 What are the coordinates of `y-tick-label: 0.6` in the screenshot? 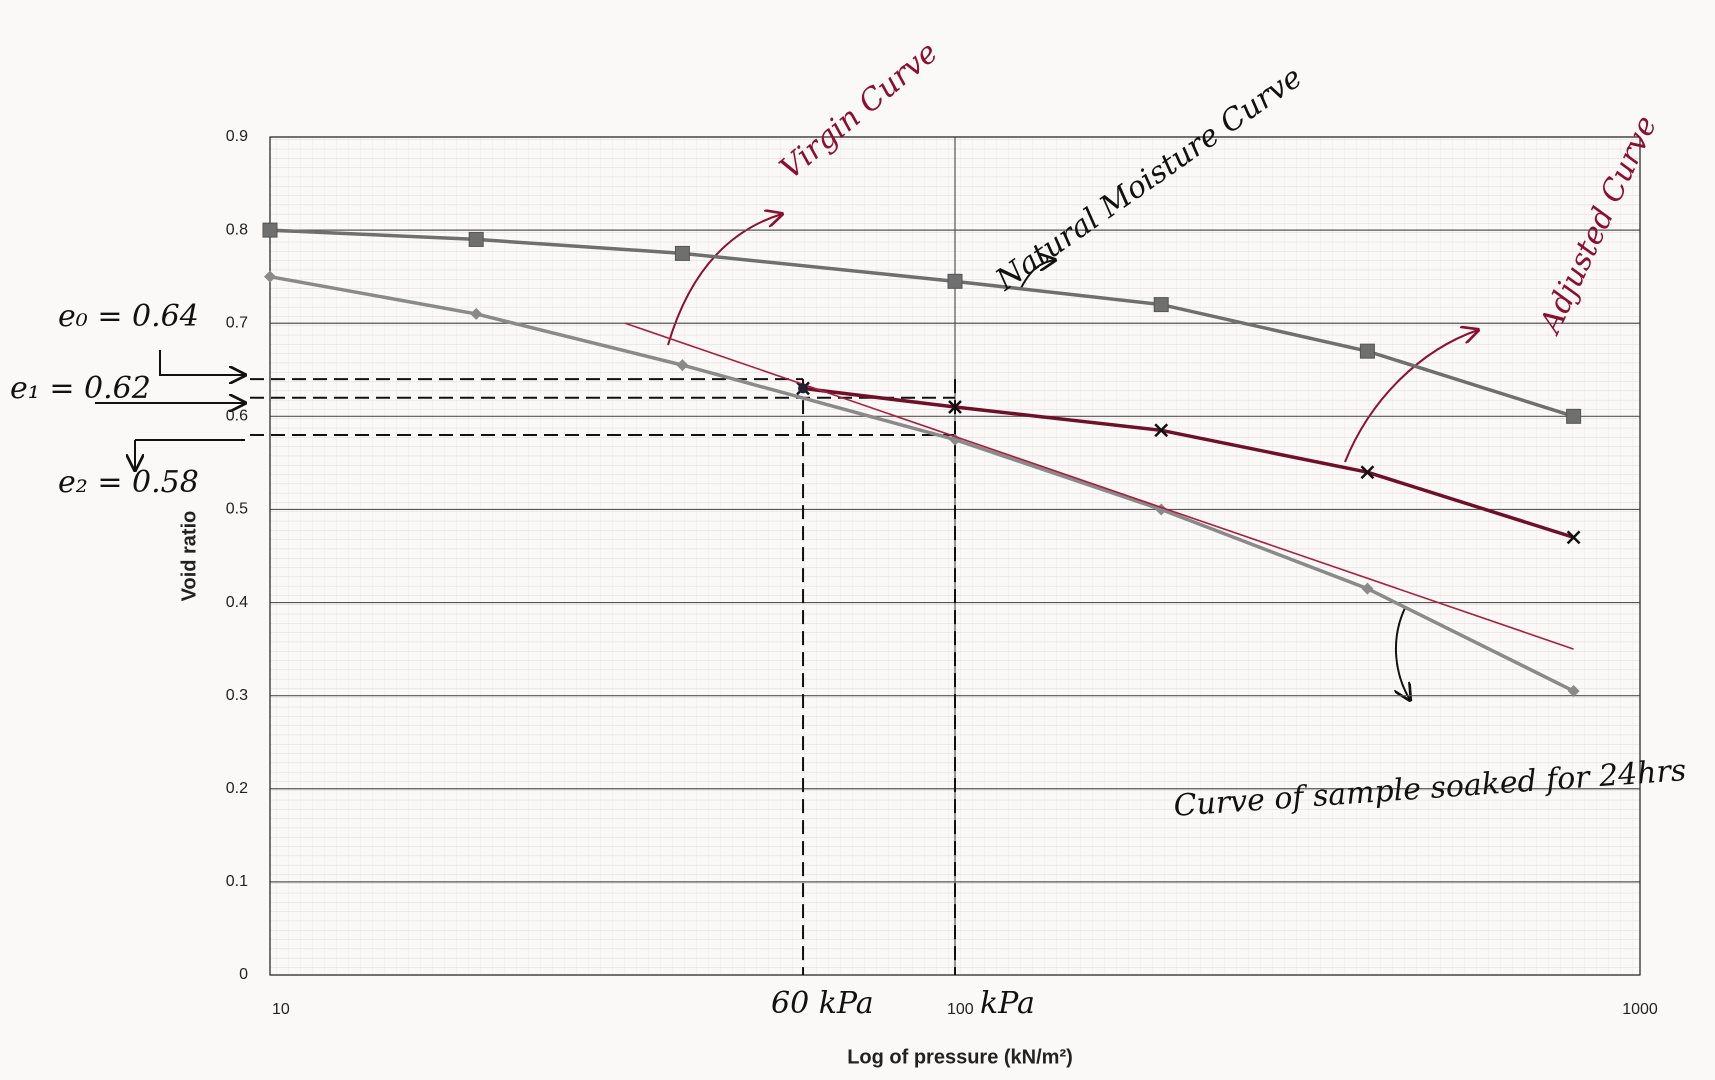 It's located at (237, 416).